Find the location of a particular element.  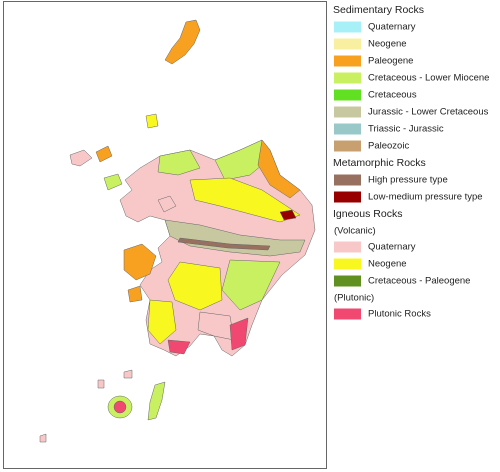

legend-heading: Igneous Rocks is located at coordinates (367, 214).